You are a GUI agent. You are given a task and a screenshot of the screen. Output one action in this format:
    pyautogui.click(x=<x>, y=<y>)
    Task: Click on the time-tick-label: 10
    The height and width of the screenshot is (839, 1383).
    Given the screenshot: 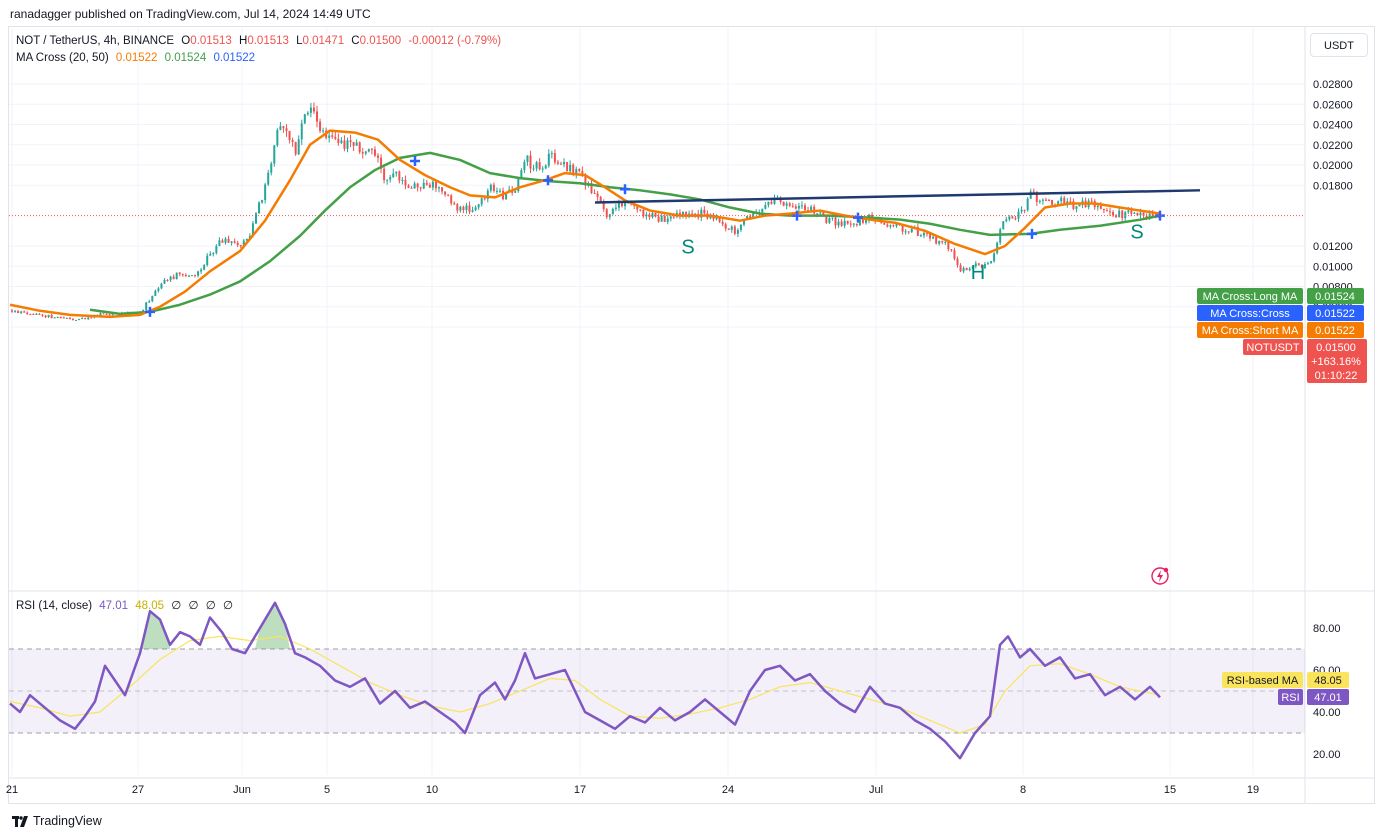 What is the action you would take?
    pyautogui.click(x=432, y=790)
    